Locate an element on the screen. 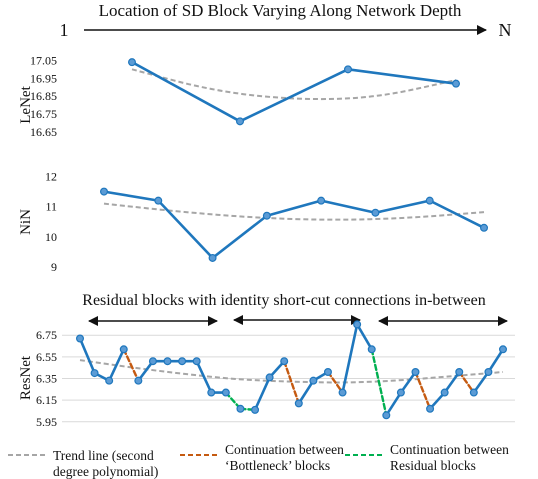 The image size is (538, 479). resnet-ytick-label: 6.15 is located at coordinates (46, 400).